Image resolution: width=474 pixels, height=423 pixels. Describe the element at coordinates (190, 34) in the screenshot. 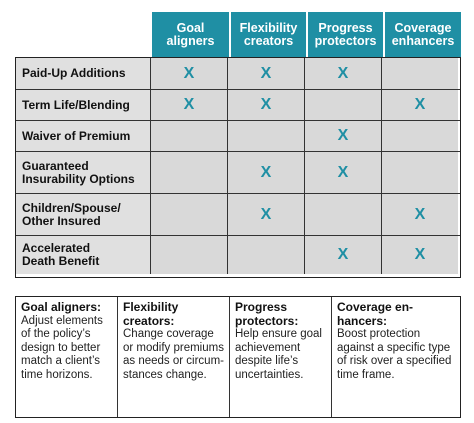

I see `column-header-goal-aligners: Goal aligners` at that location.